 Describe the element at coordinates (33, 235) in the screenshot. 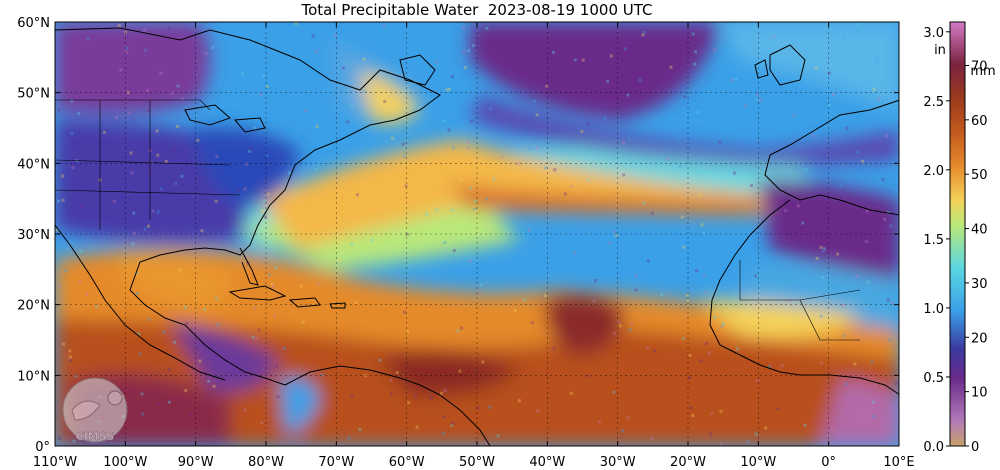

I see `lat-tick-label: 30°N` at that location.